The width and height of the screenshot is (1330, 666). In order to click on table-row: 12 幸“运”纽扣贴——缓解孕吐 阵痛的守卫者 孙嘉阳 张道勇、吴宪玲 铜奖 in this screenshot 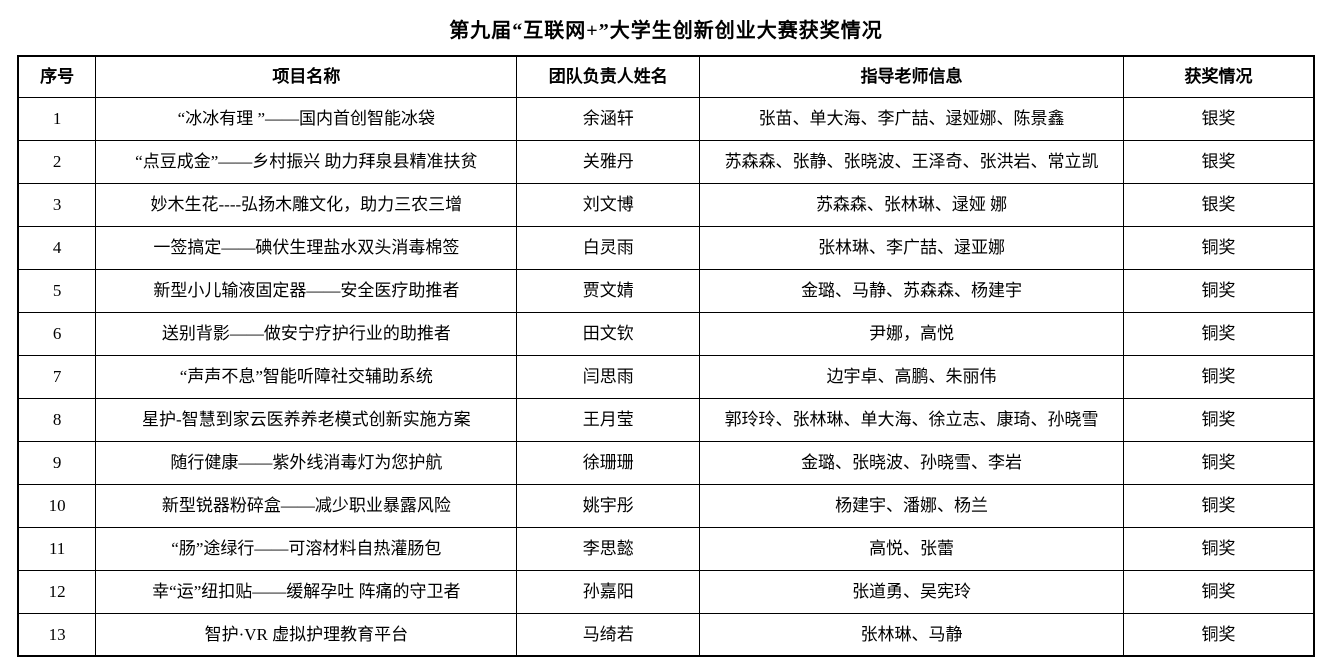, I will do `click(666, 591)`.